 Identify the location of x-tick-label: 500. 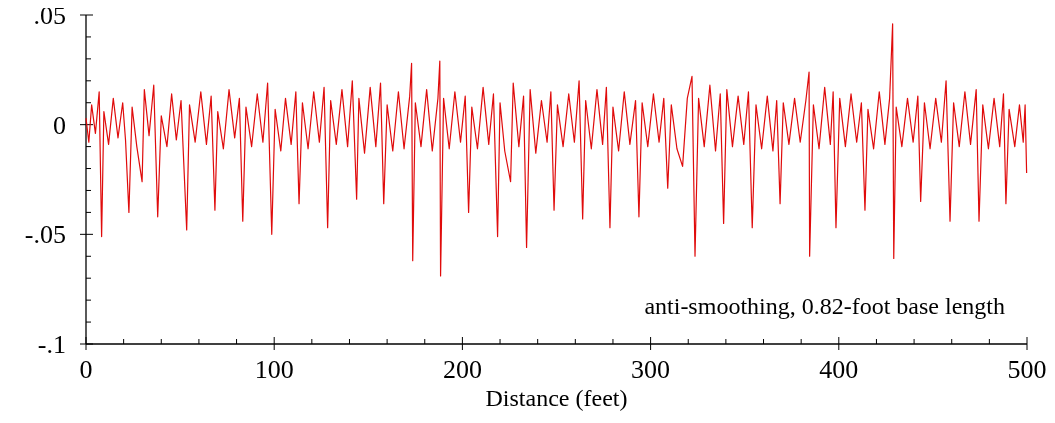
(1027, 369).